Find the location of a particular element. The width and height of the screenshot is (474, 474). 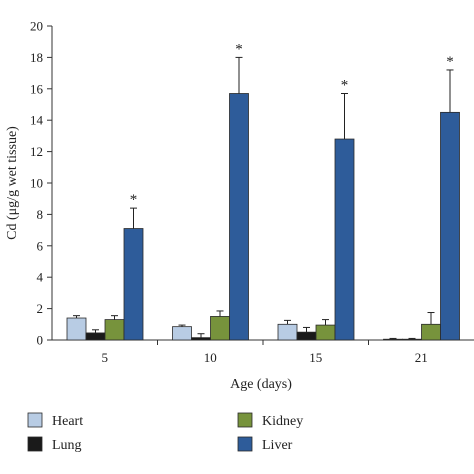

x-tick-label: 21 is located at coordinates (421, 357).